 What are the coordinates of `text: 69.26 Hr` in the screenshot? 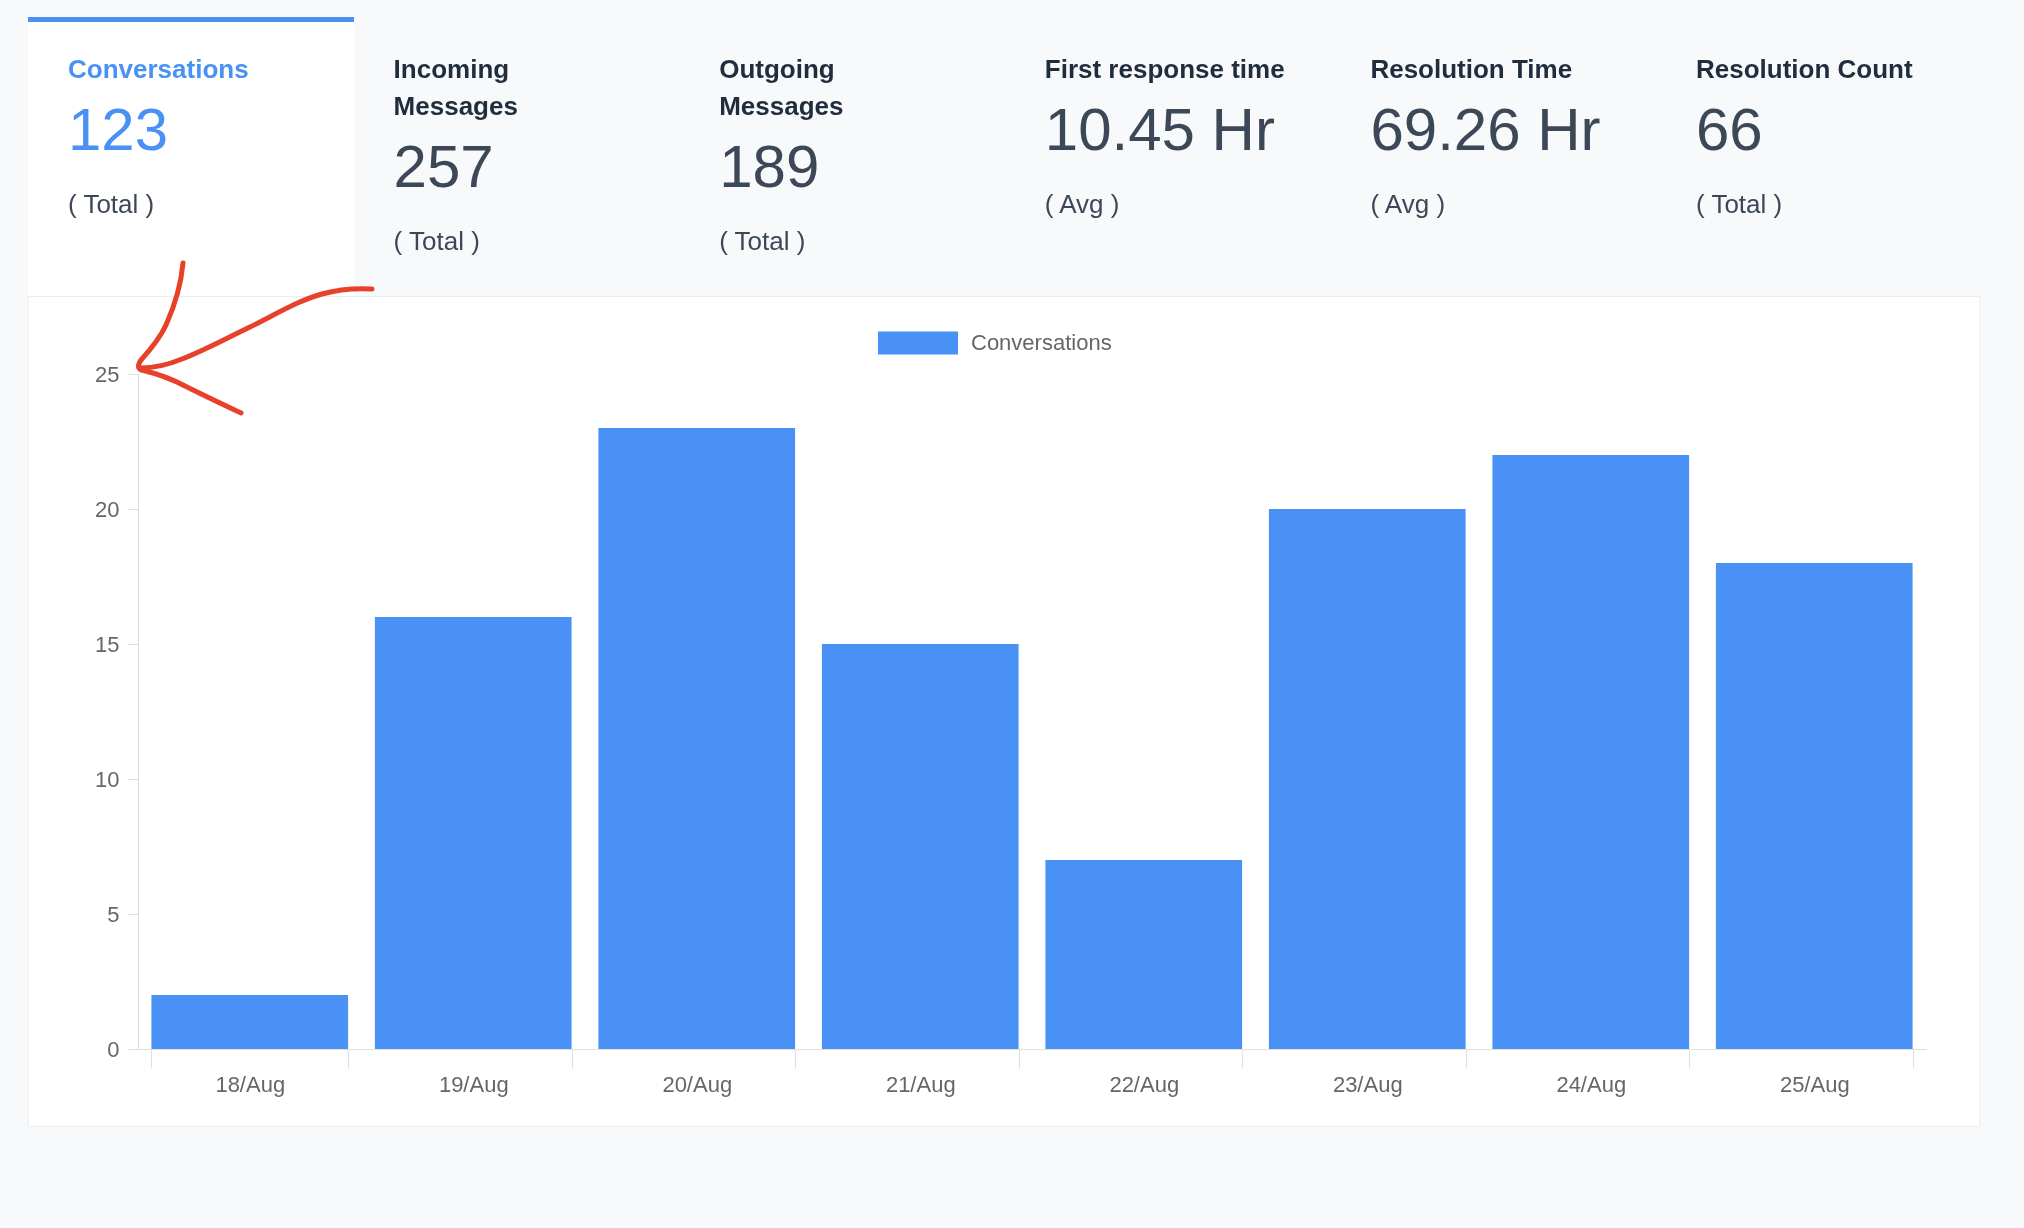 It's located at (1486, 130).